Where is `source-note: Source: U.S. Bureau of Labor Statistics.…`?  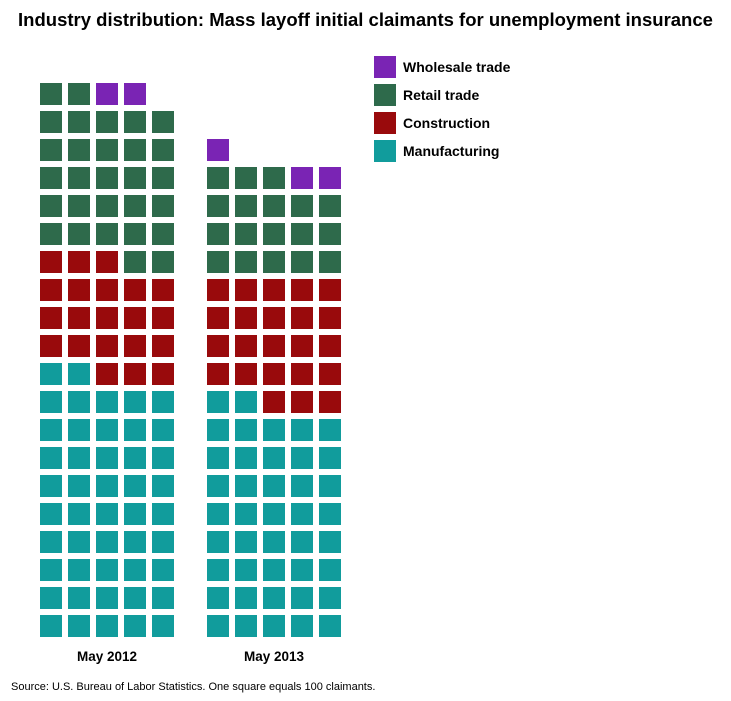
source-note: Source: U.S. Bureau of Labor Statistics.… is located at coordinates (193, 687).